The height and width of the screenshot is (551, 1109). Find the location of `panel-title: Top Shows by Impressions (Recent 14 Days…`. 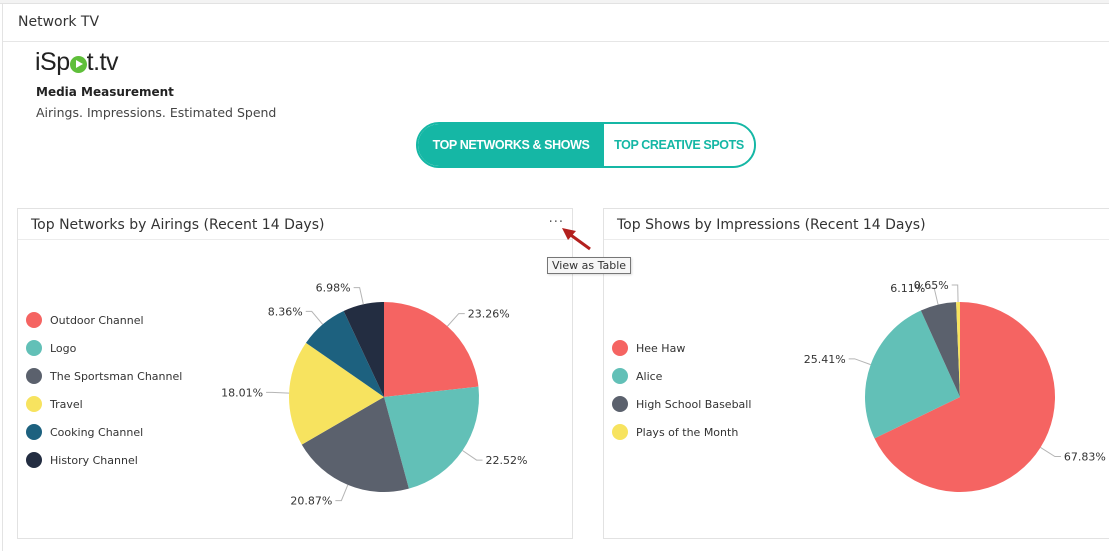

panel-title: Top Shows by Impressions (Recent 14 Days… is located at coordinates (771, 225).